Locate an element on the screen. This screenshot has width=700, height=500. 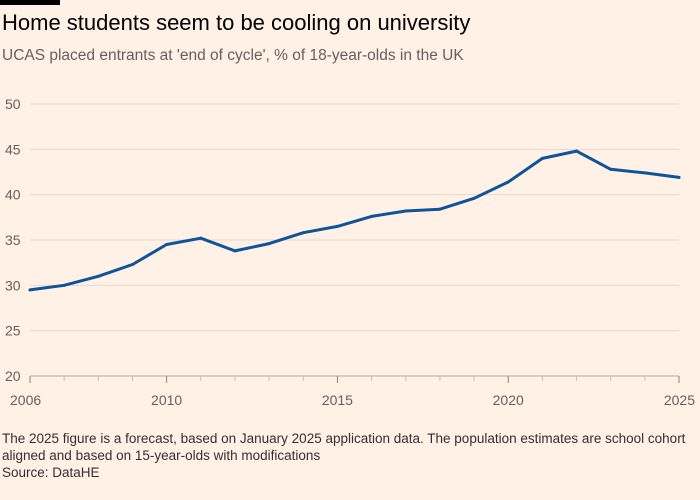
x-tick-label: 2020 is located at coordinates (508, 400).